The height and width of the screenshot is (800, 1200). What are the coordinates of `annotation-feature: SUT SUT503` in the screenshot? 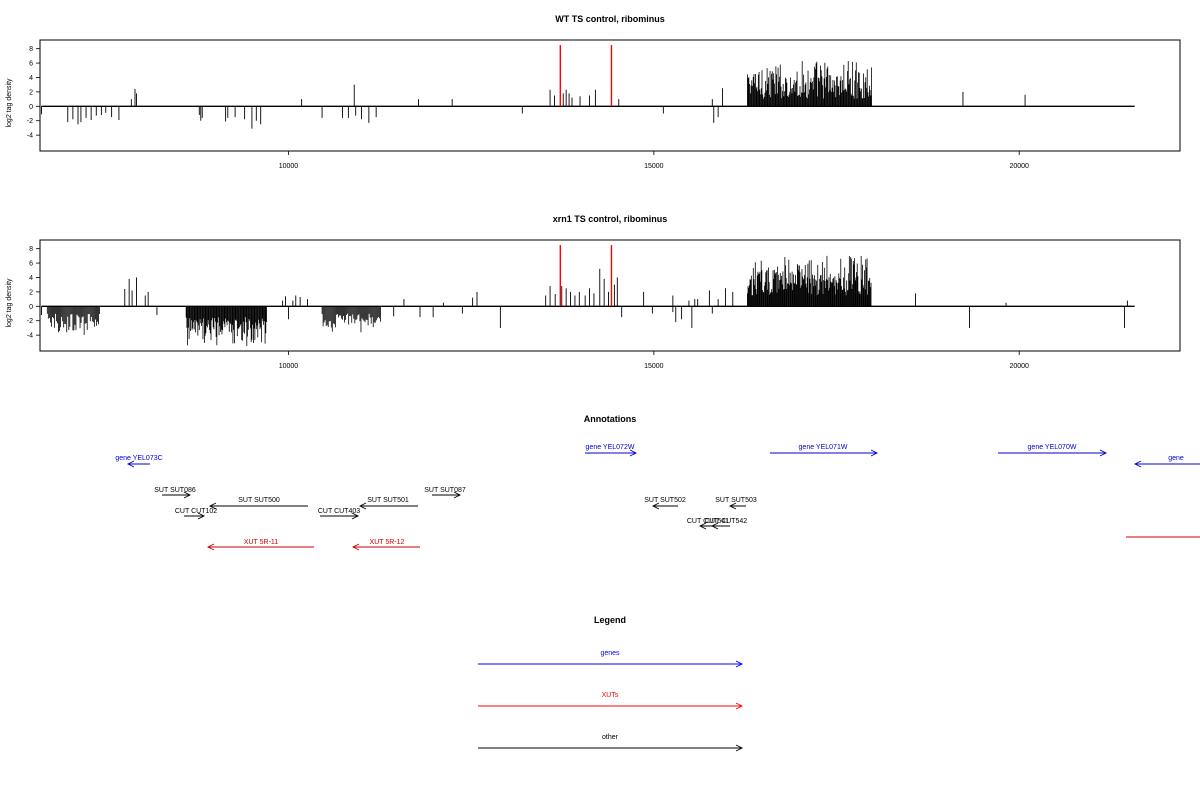 It's located at (736, 503).